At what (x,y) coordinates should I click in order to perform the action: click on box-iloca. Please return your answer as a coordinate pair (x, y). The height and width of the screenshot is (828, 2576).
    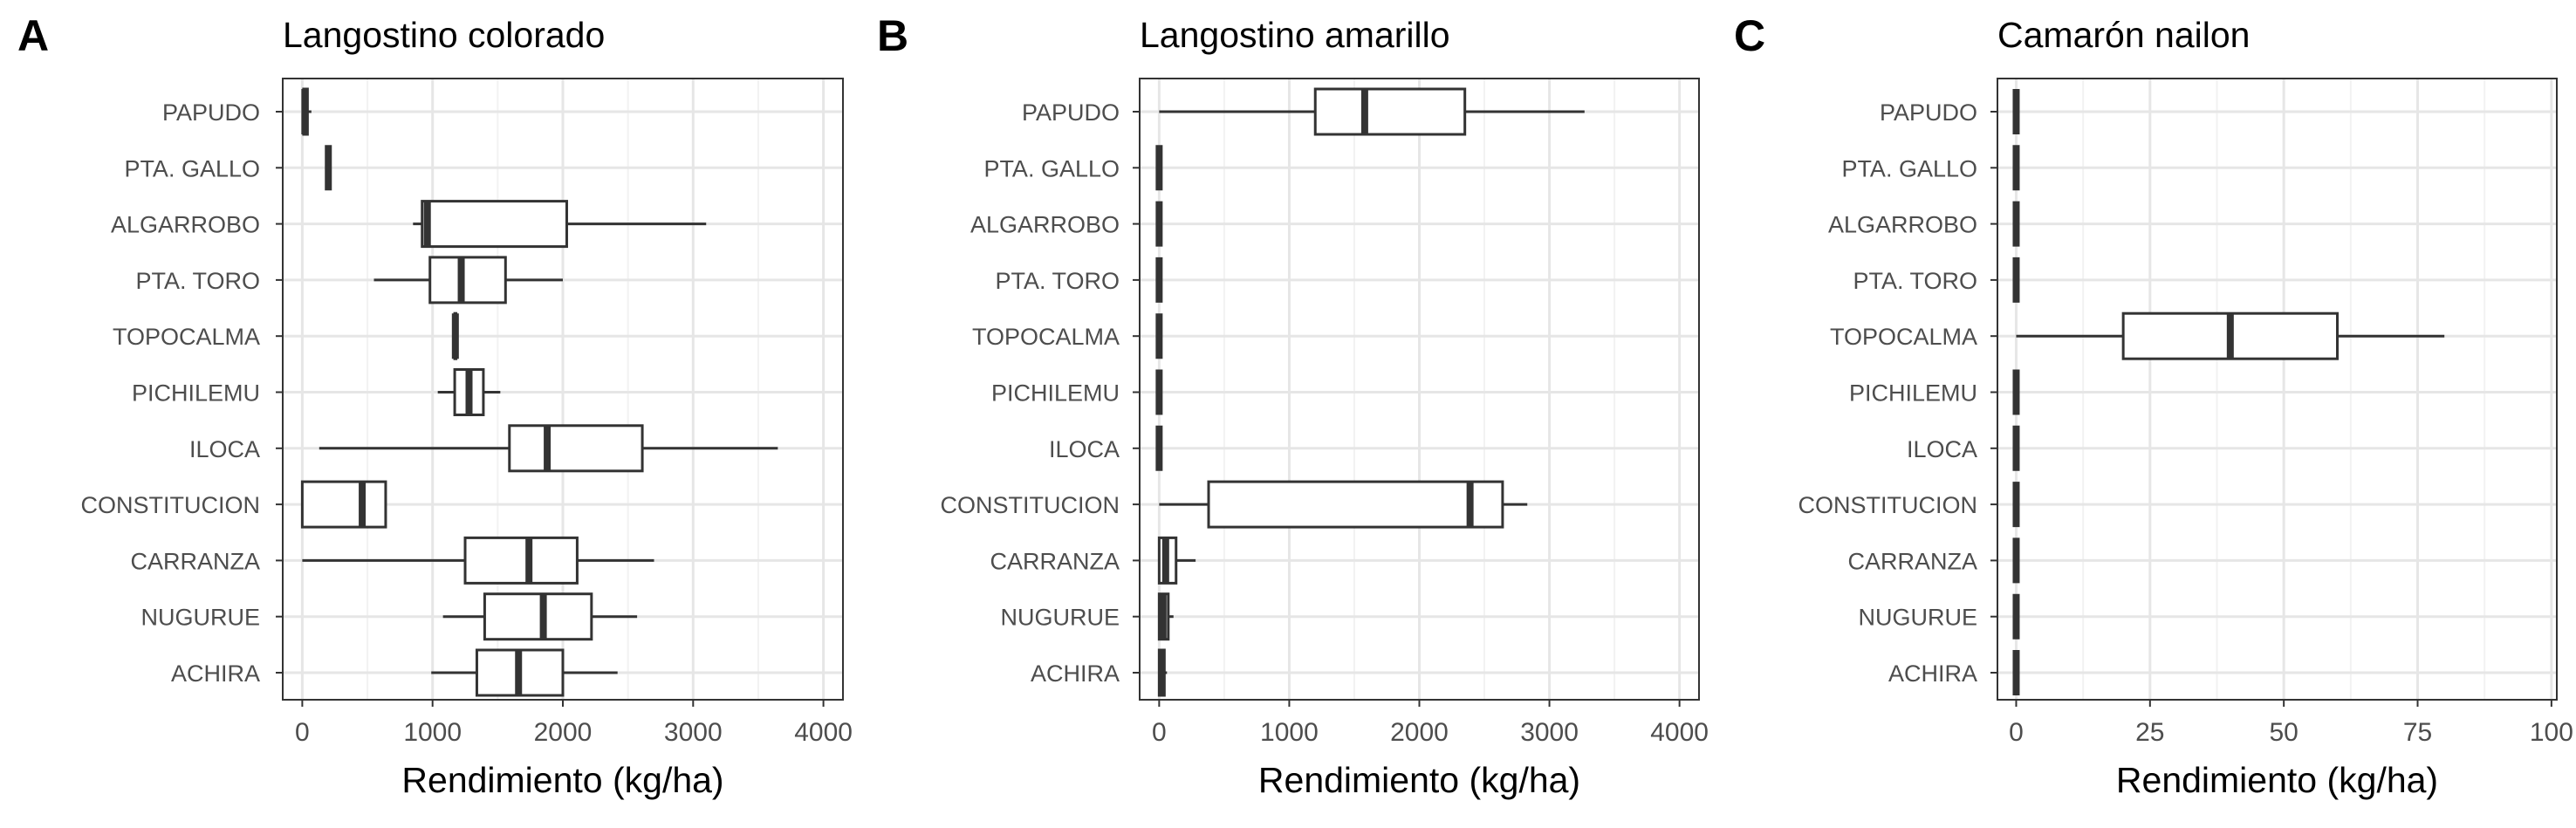
    Looking at the image, I should click on (549, 448).